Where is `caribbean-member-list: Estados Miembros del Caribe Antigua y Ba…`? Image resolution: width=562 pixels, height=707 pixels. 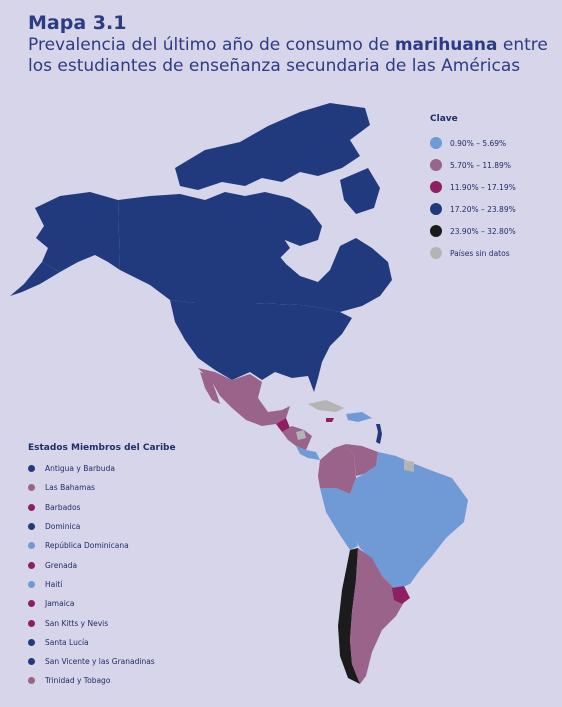
caribbean-member-list: Estados Miembros del Caribe Antigua y Ba… is located at coordinates (128, 567).